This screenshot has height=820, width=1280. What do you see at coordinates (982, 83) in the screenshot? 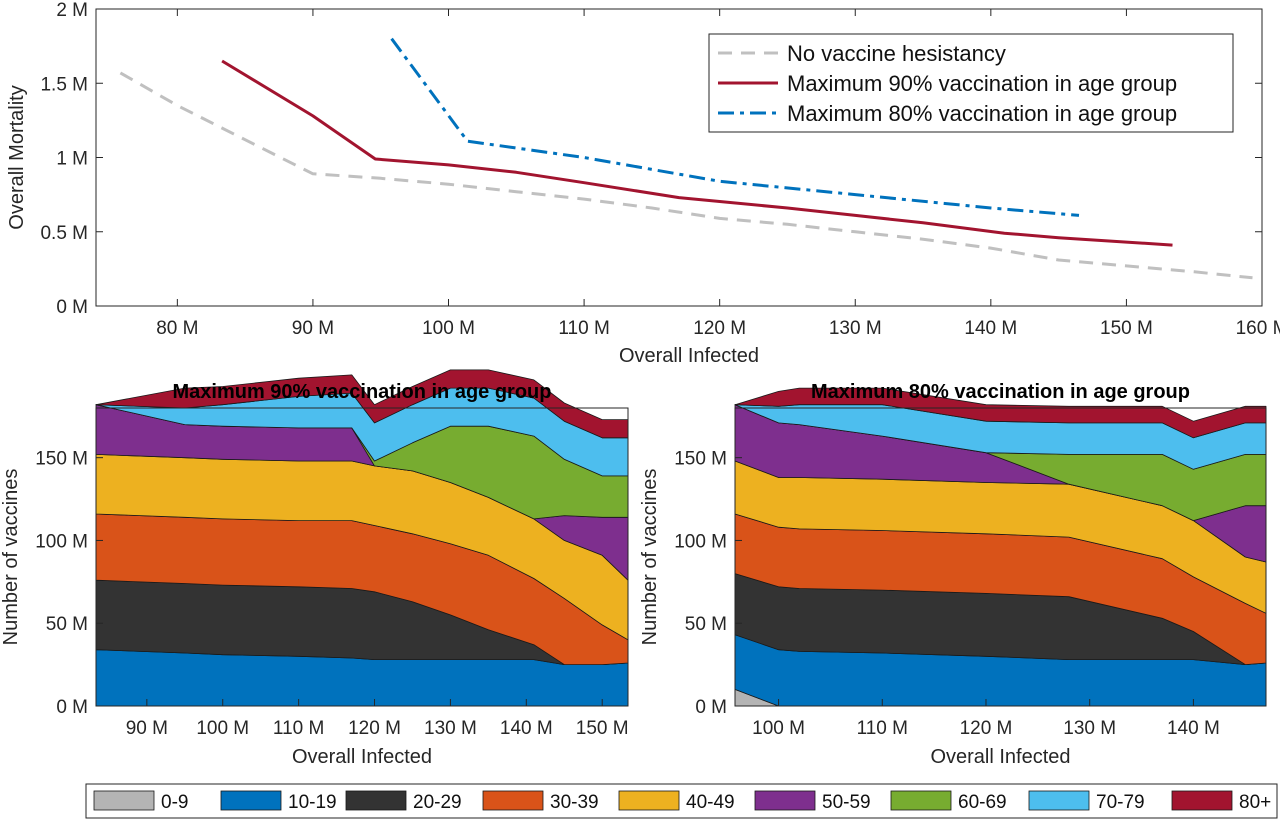
I see `legend-label-2: Maximum 90% vaccination in age group` at bounding box center [982, 83].